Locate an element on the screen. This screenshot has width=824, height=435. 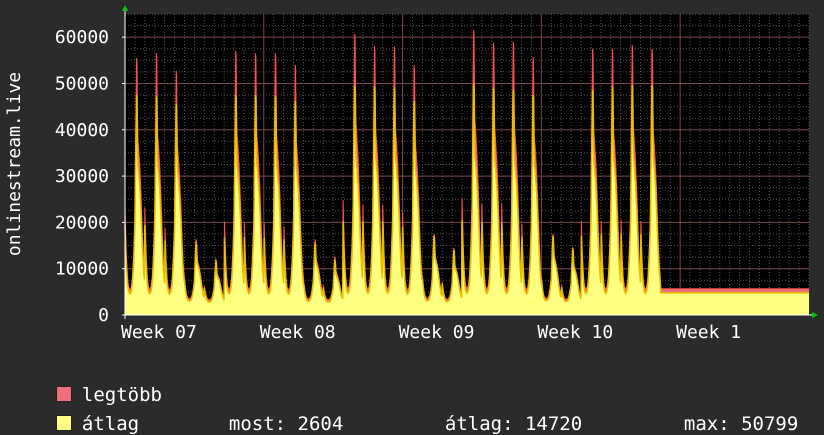
y-tick-labels: 0 10000 20000 30000 40000 50000 60000 is located at coordinates (90, 176).